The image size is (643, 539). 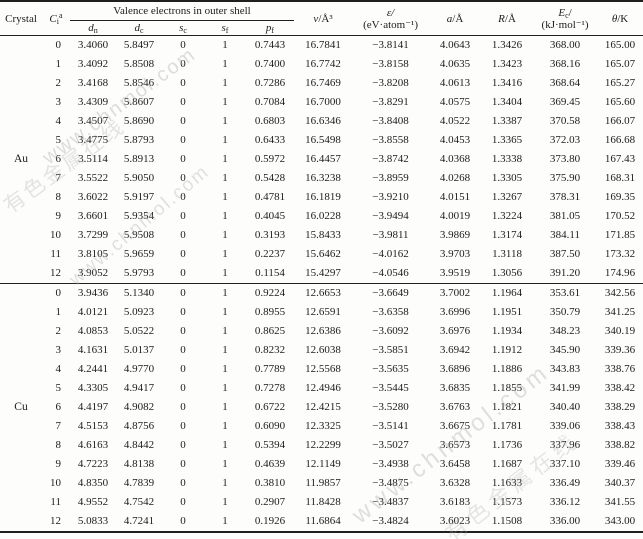 What do you see at coordinates (620, 18) in the screenshot?
I see `header-debye-temperature: θ/K` at bounding box center [620, 18].